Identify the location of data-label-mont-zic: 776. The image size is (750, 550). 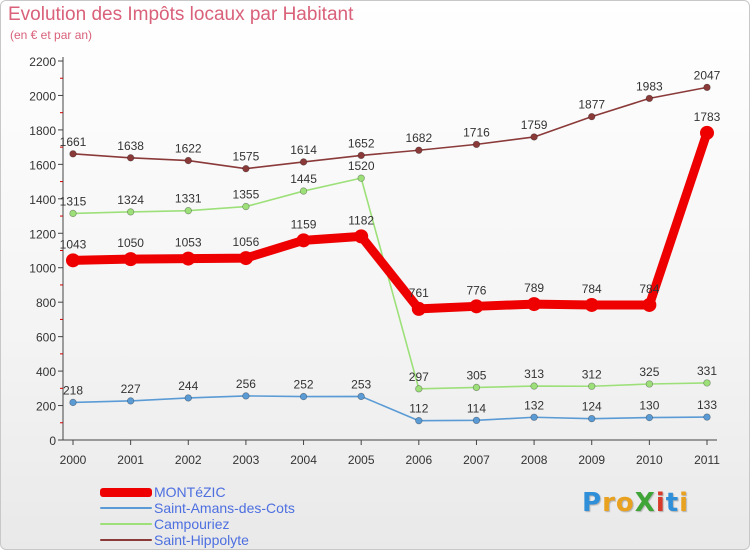
(476, 290).